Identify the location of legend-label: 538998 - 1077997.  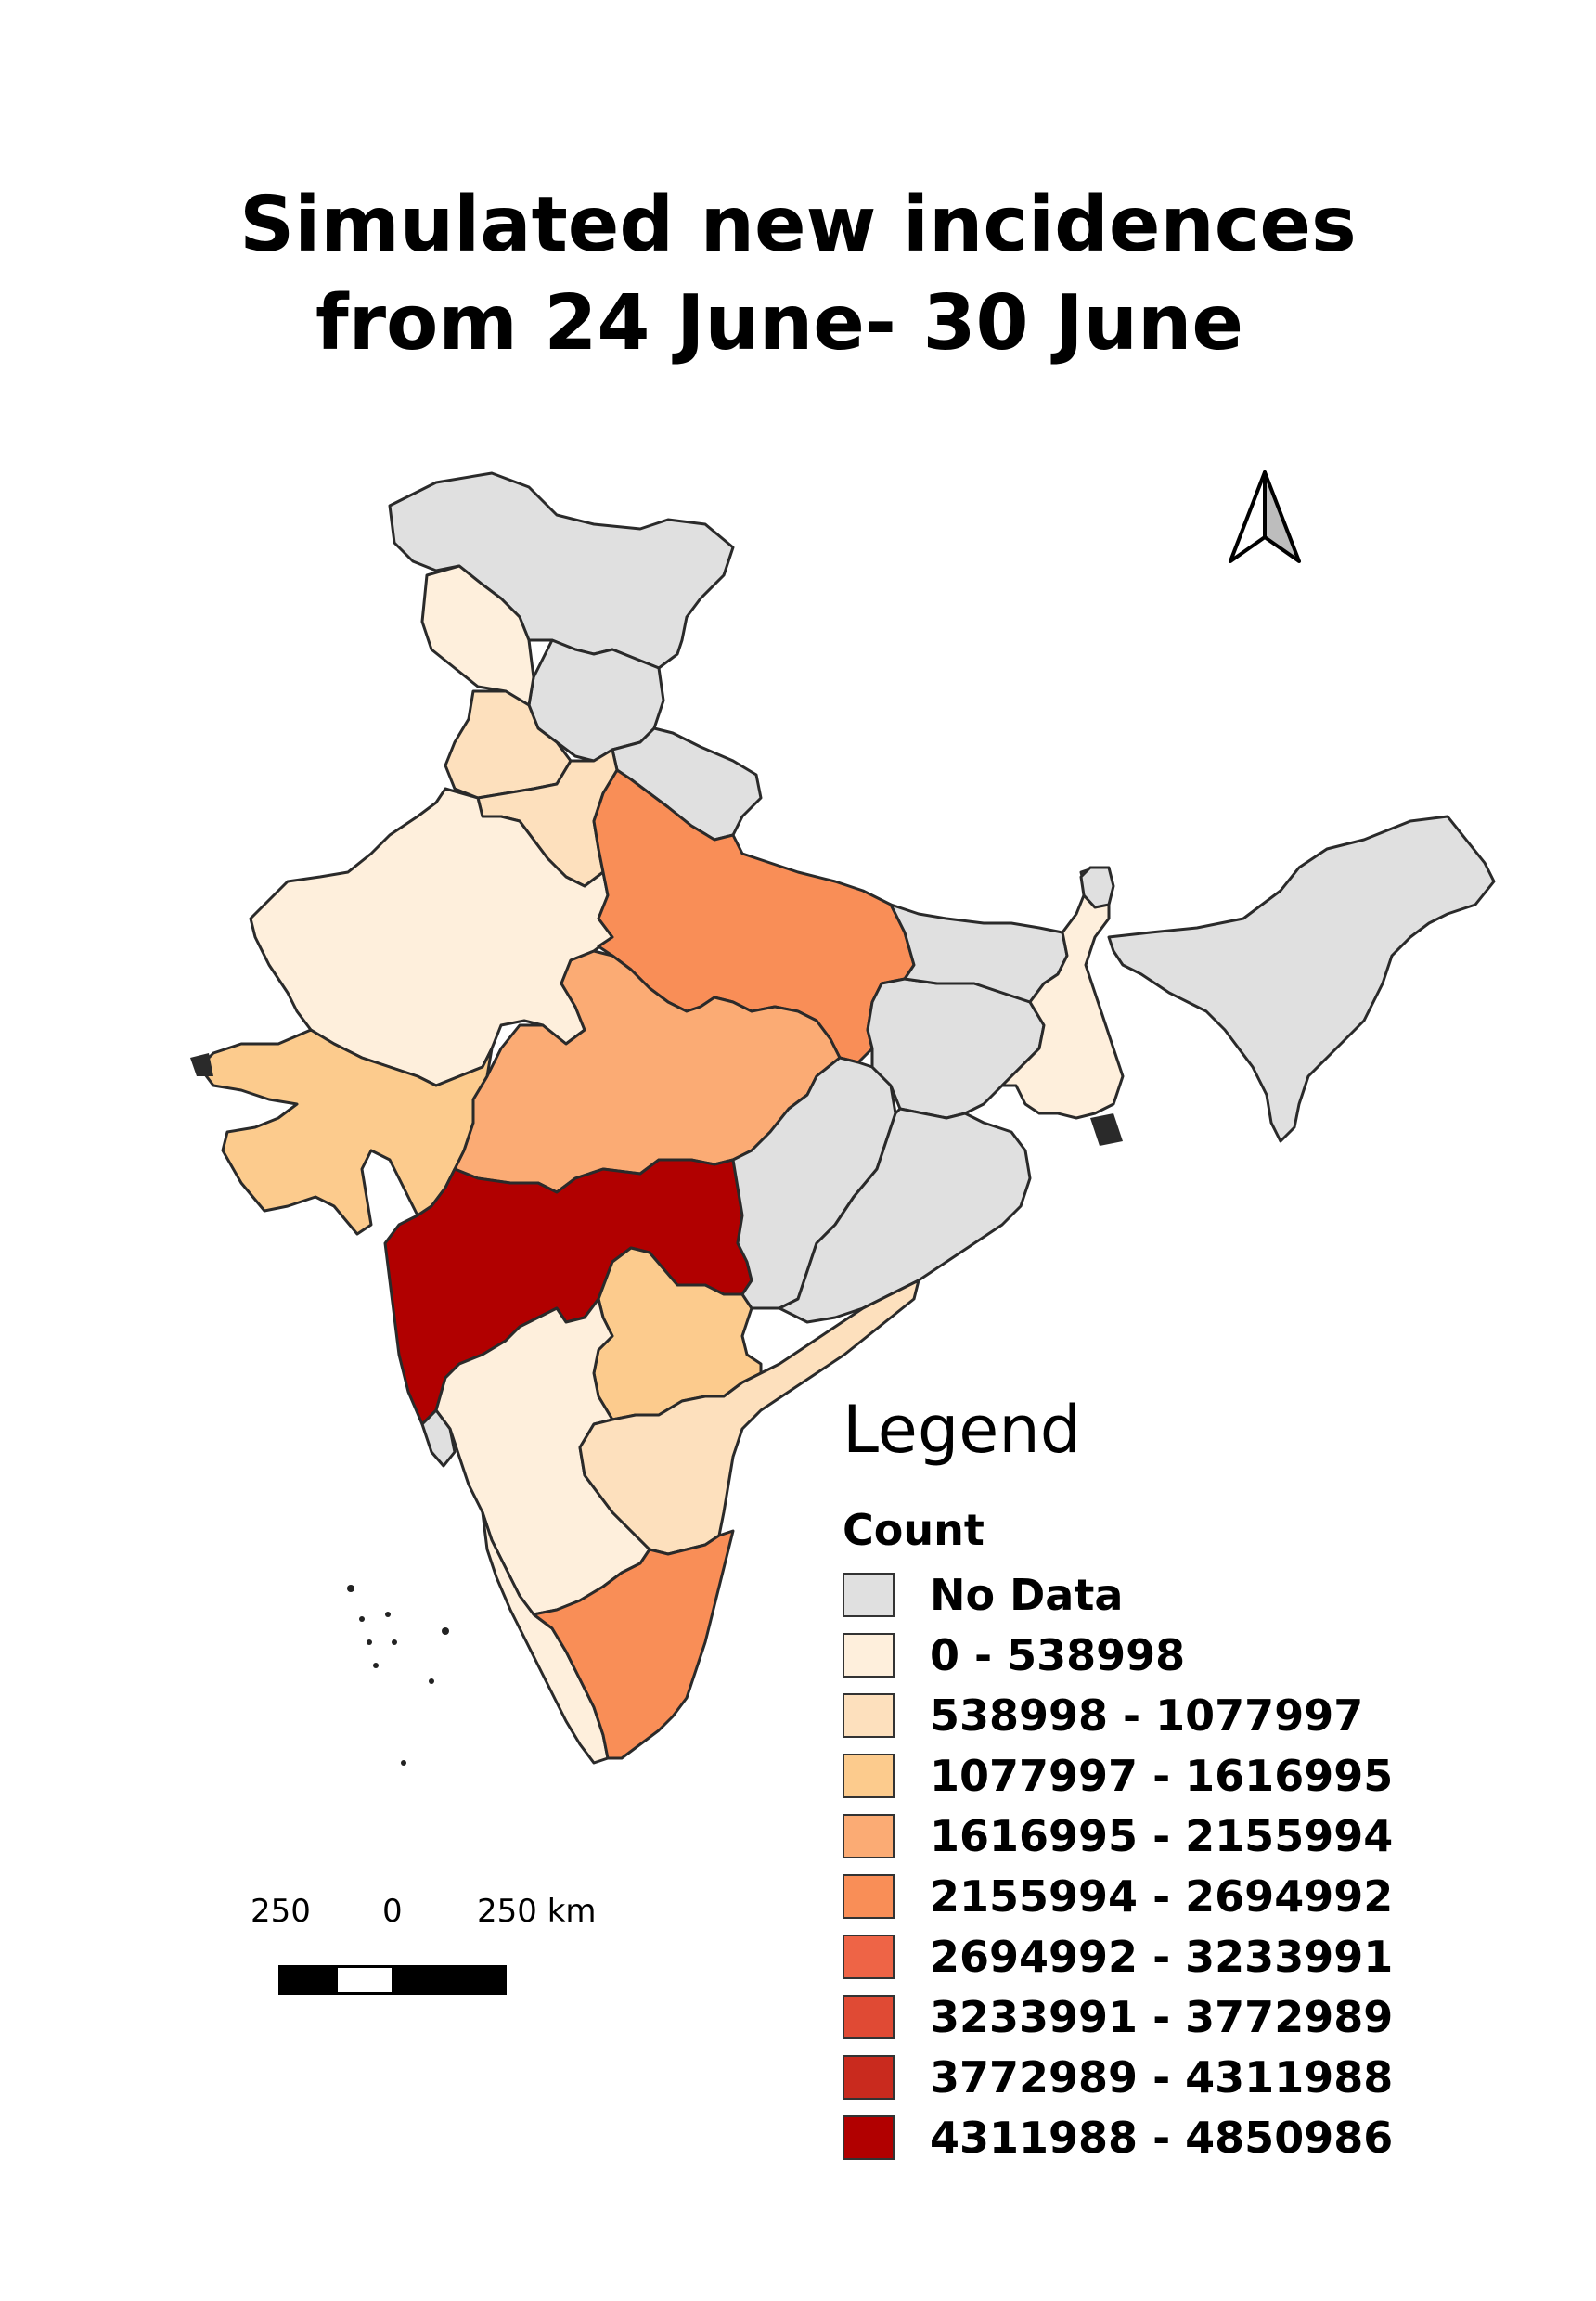
(1147, 1716).